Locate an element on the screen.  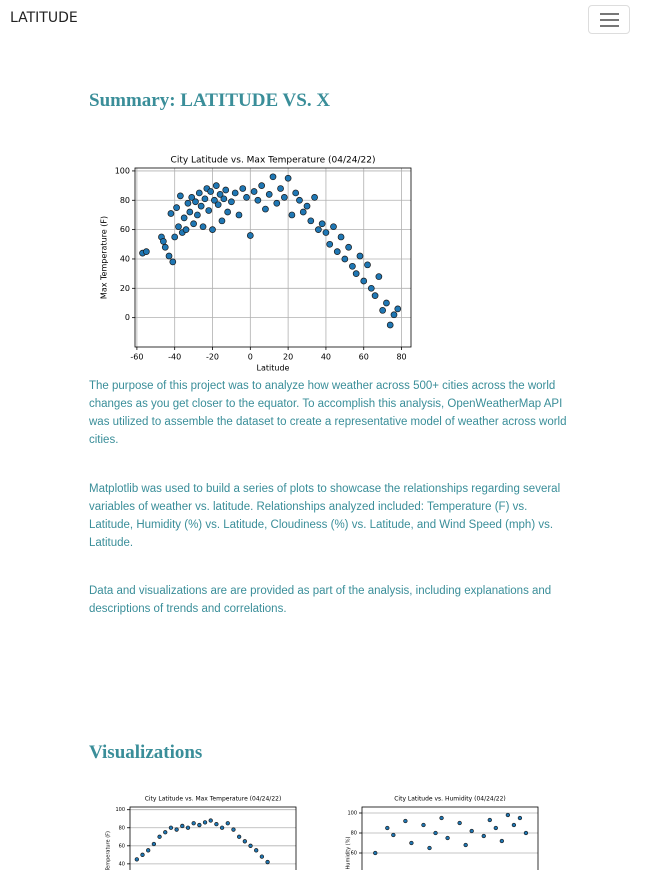
y-tick-label: 80 is located at coordinates (354, 834).